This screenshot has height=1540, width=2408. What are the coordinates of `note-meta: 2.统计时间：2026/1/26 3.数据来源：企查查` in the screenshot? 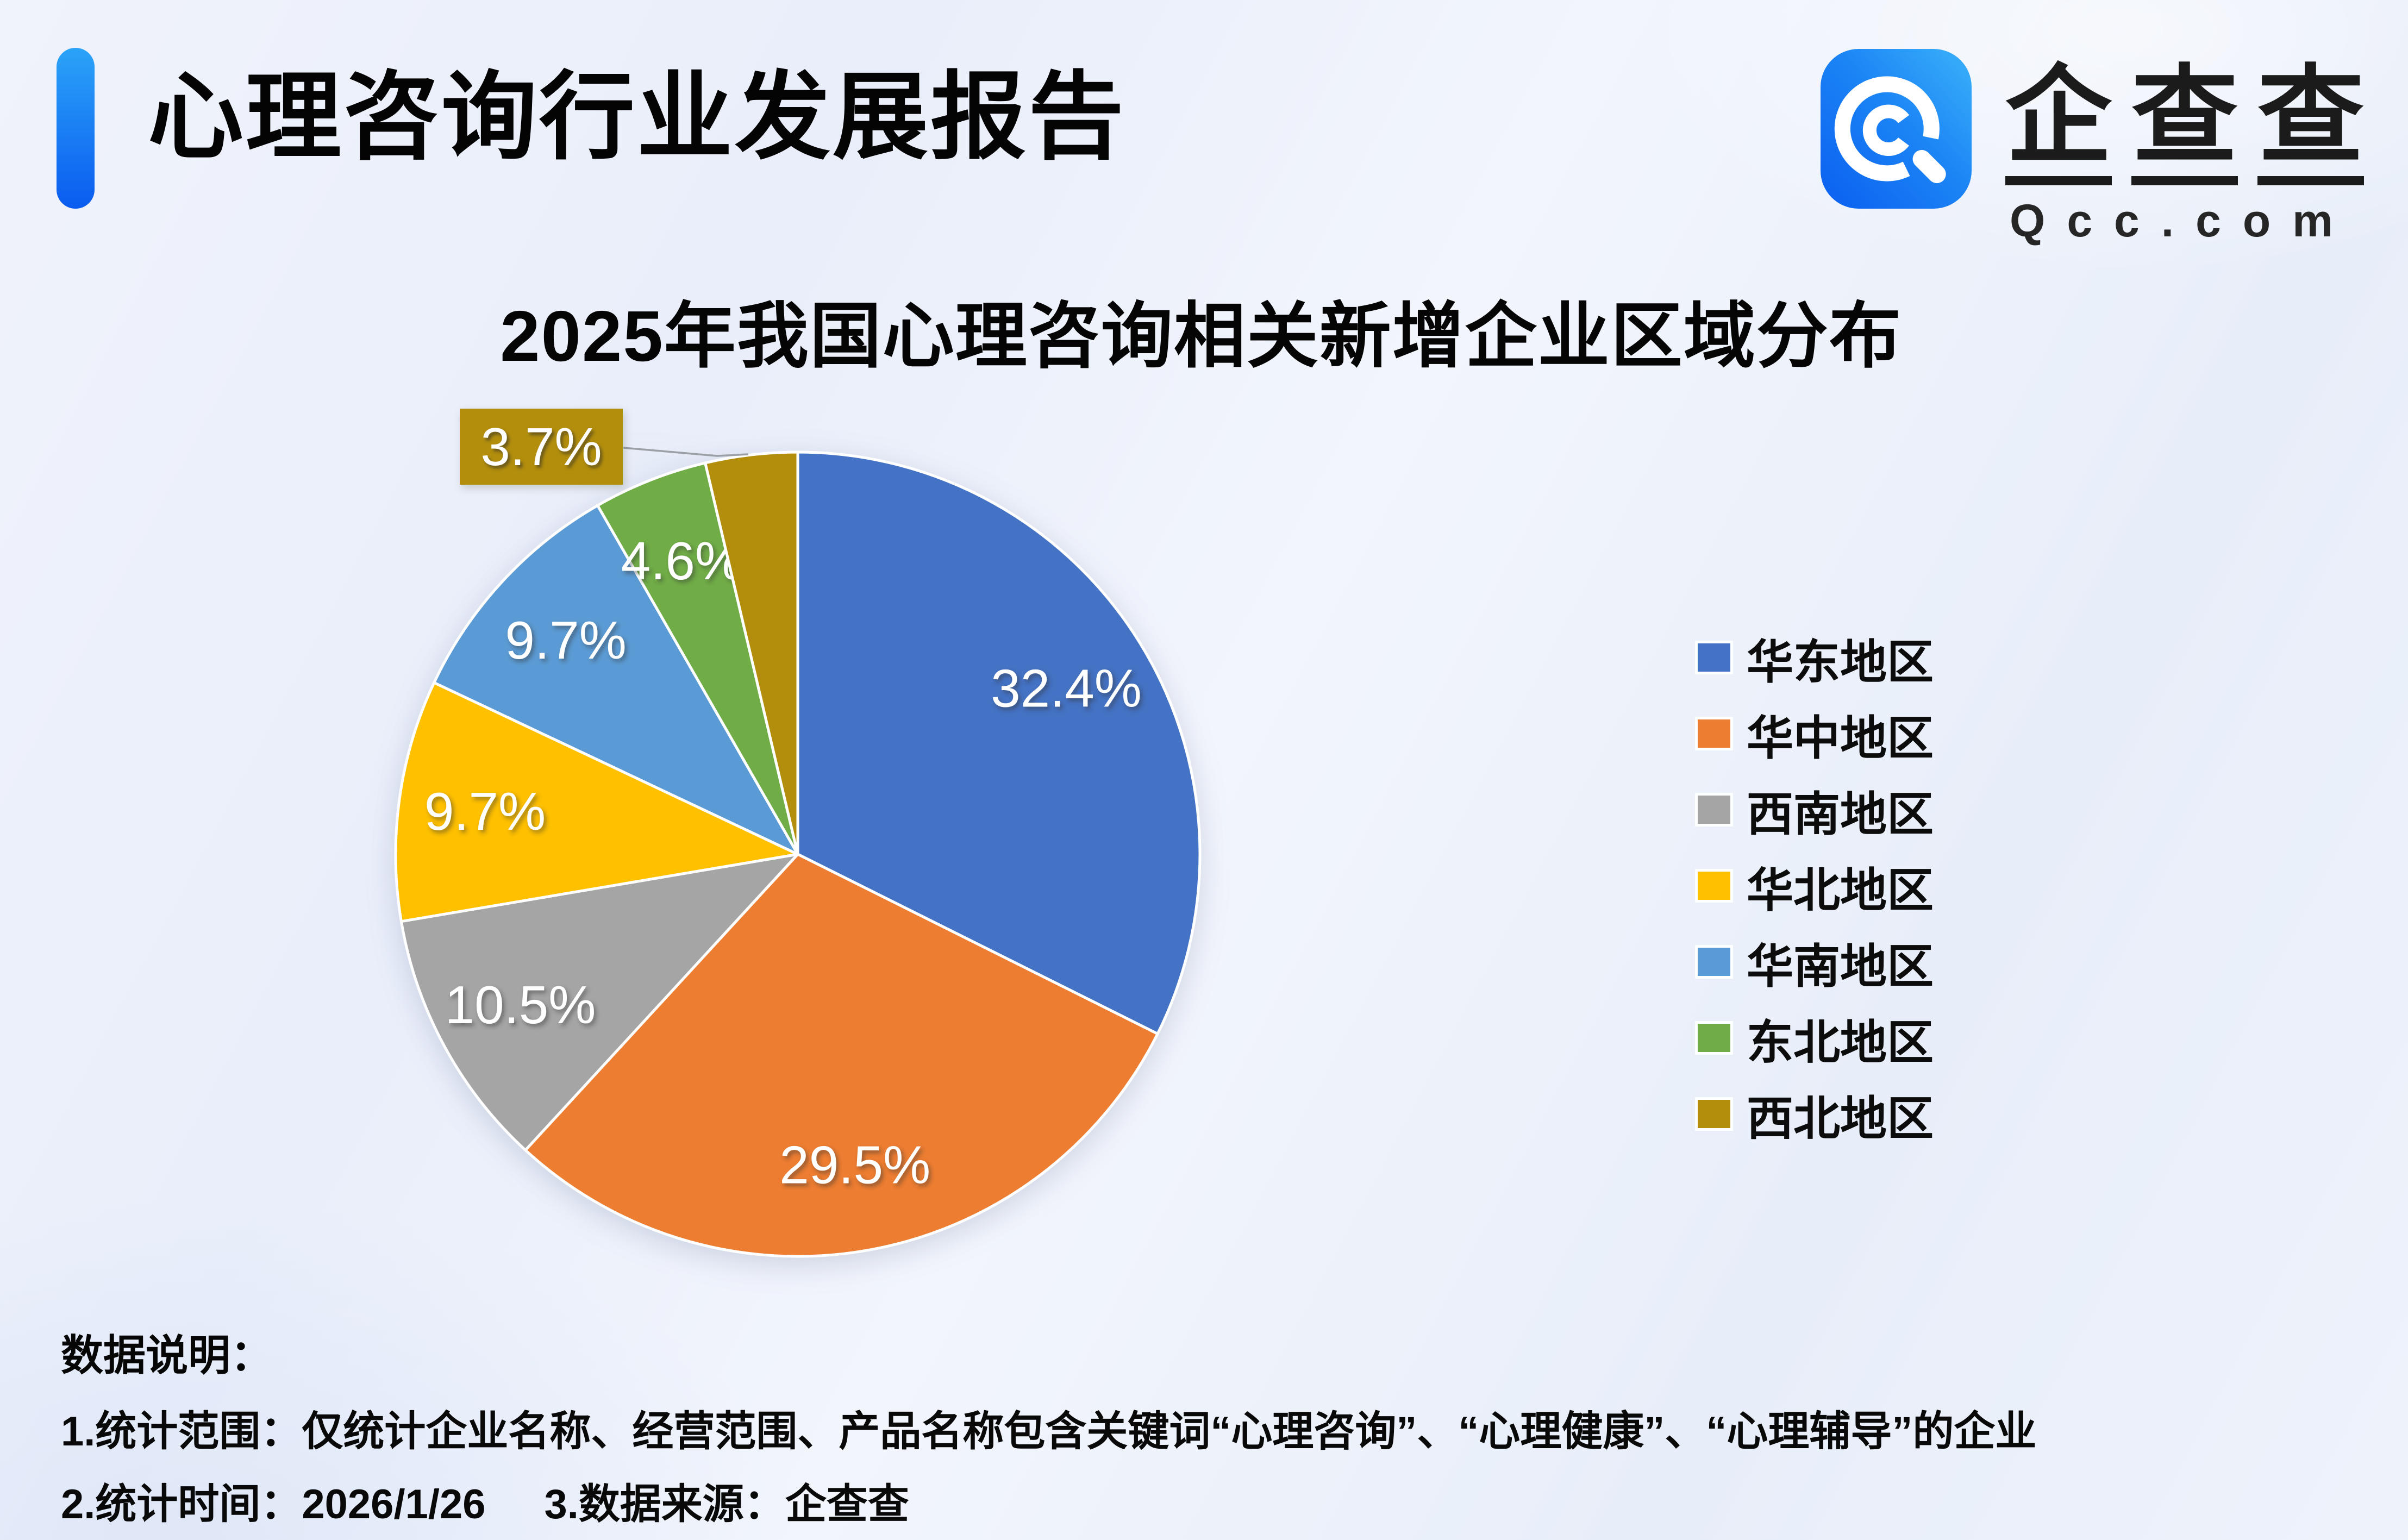 It's located at (485, 1500).